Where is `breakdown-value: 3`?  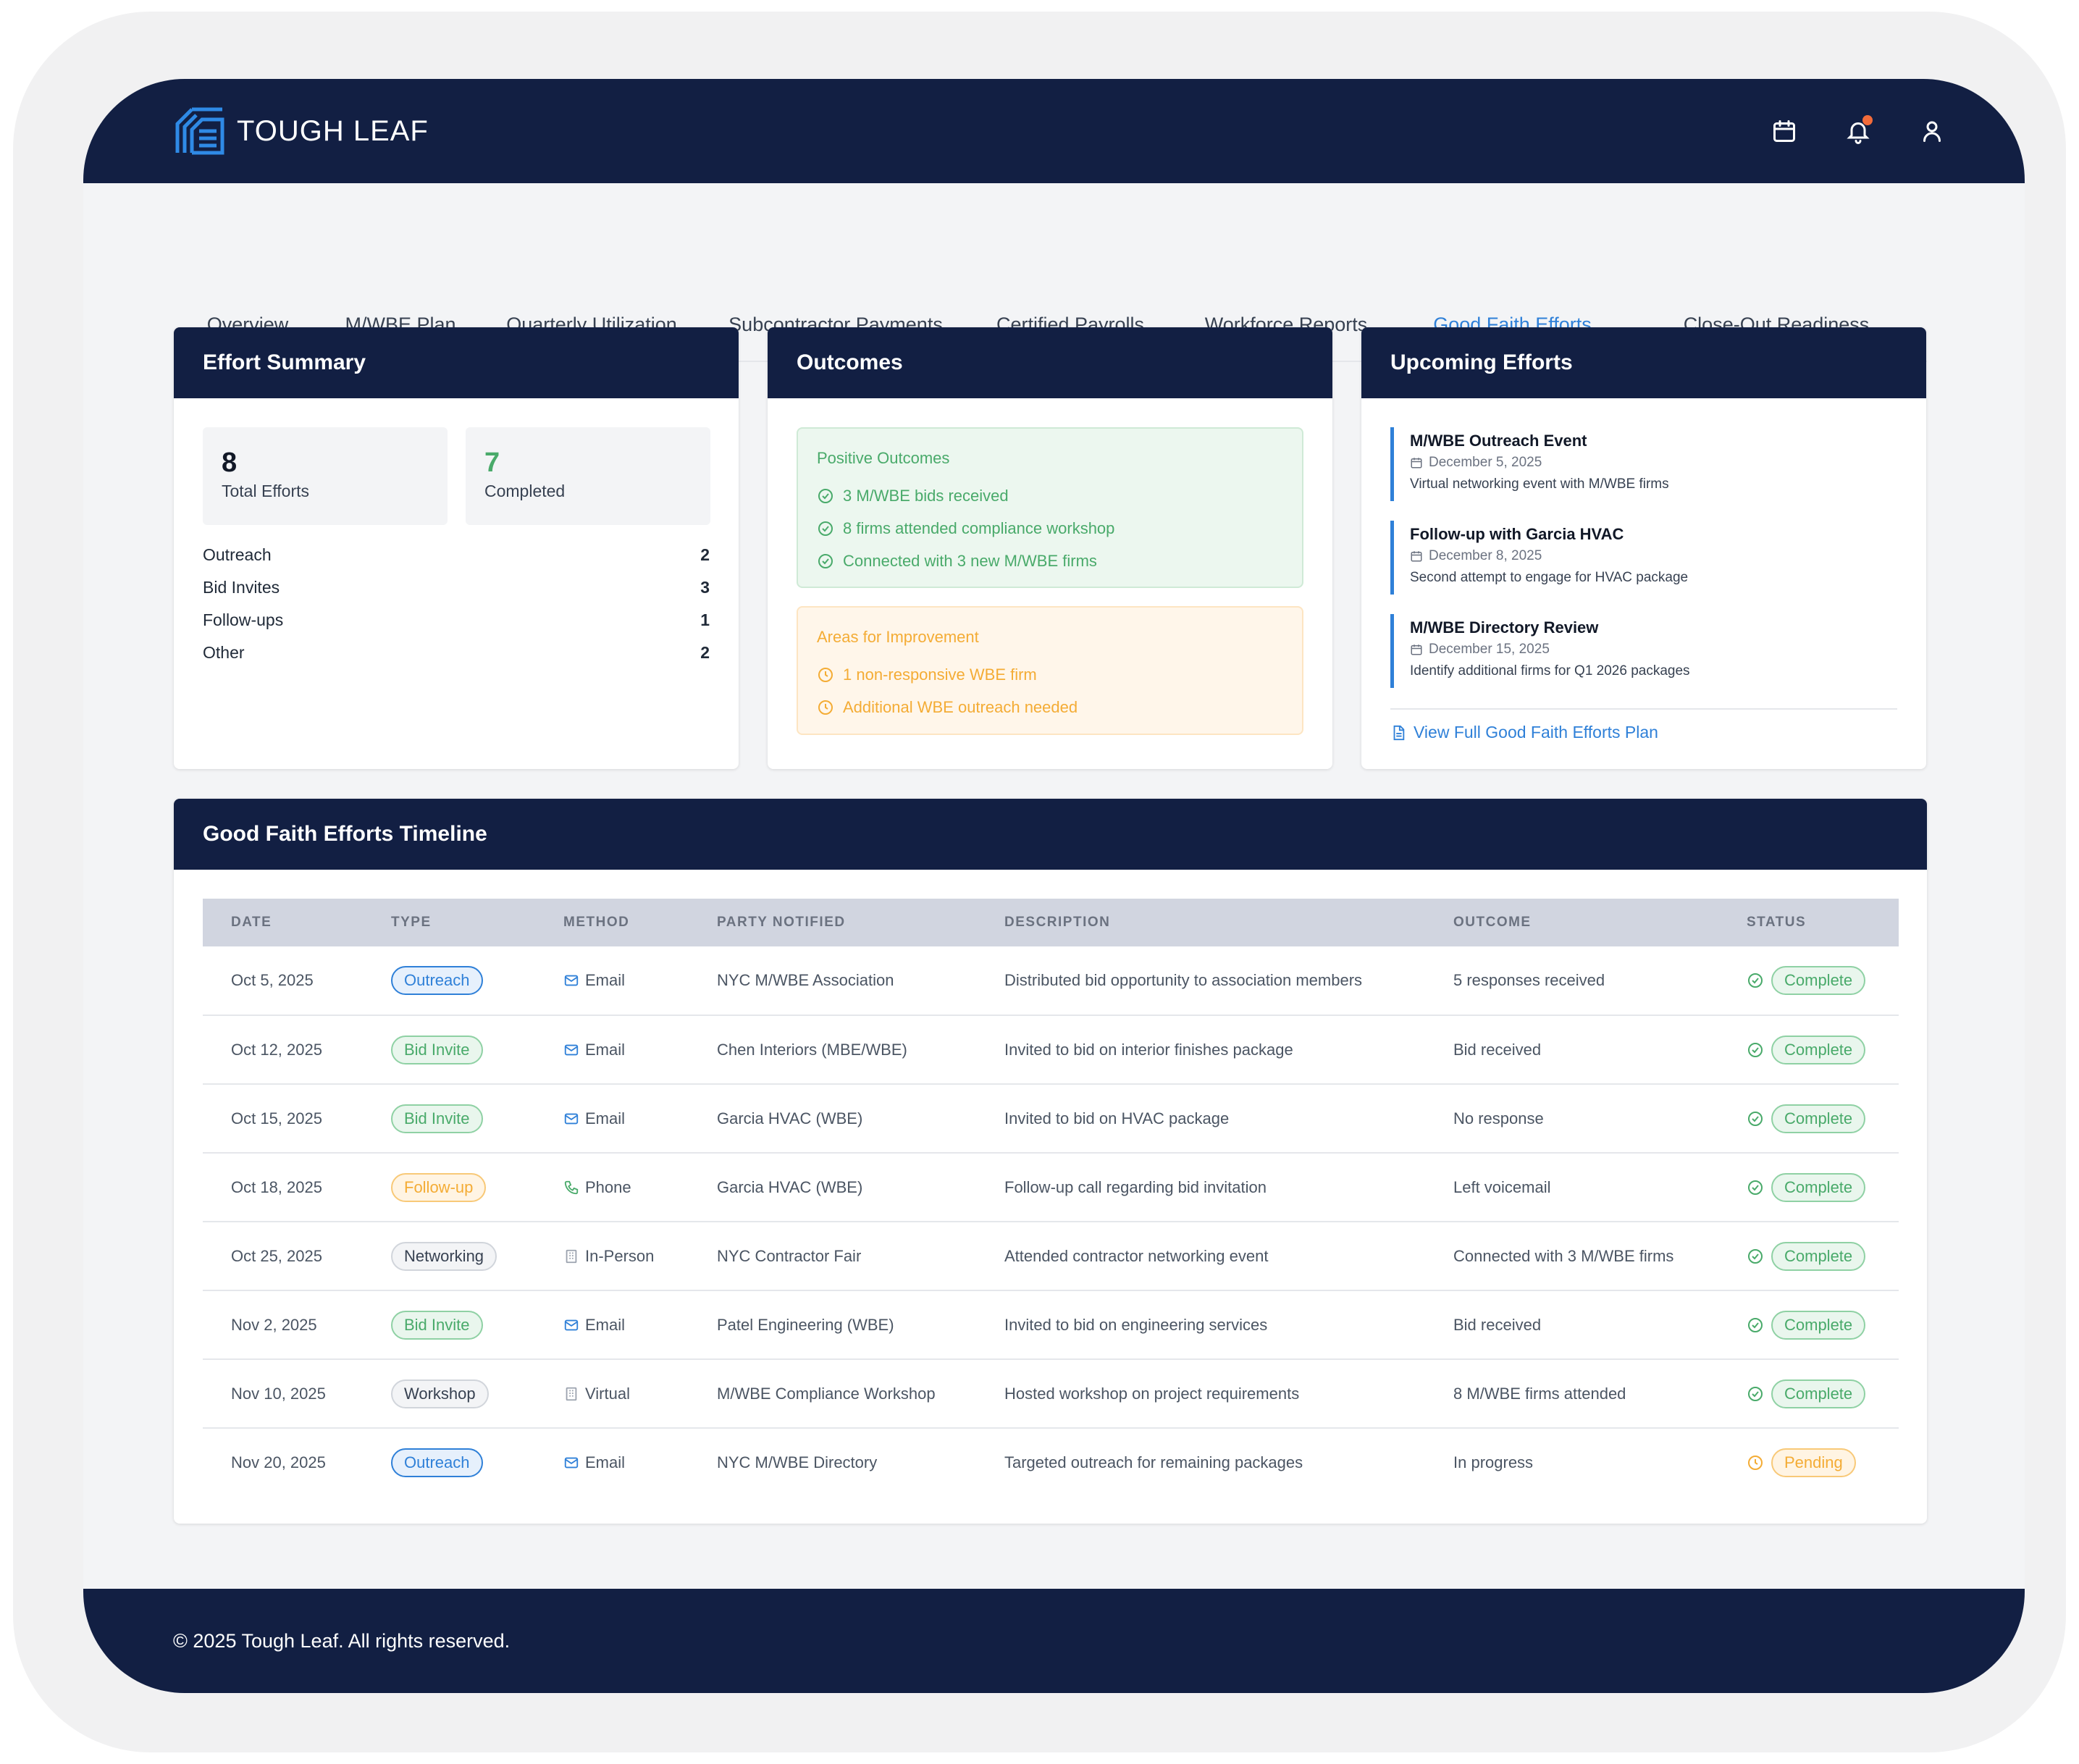
breakdown-value: 3 is located at coordinates (705, 587).